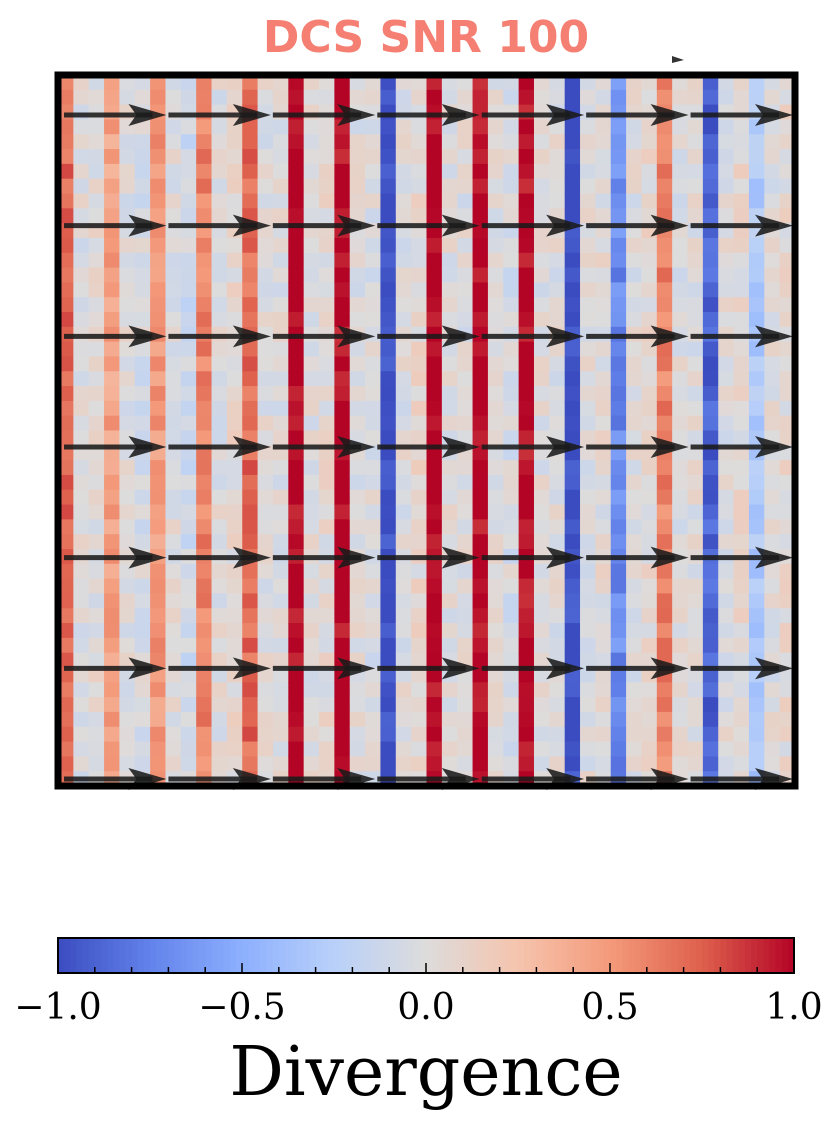 This screenshot has height=1127, width=836. I want to click on quiver-arrow, so click(324, 668).